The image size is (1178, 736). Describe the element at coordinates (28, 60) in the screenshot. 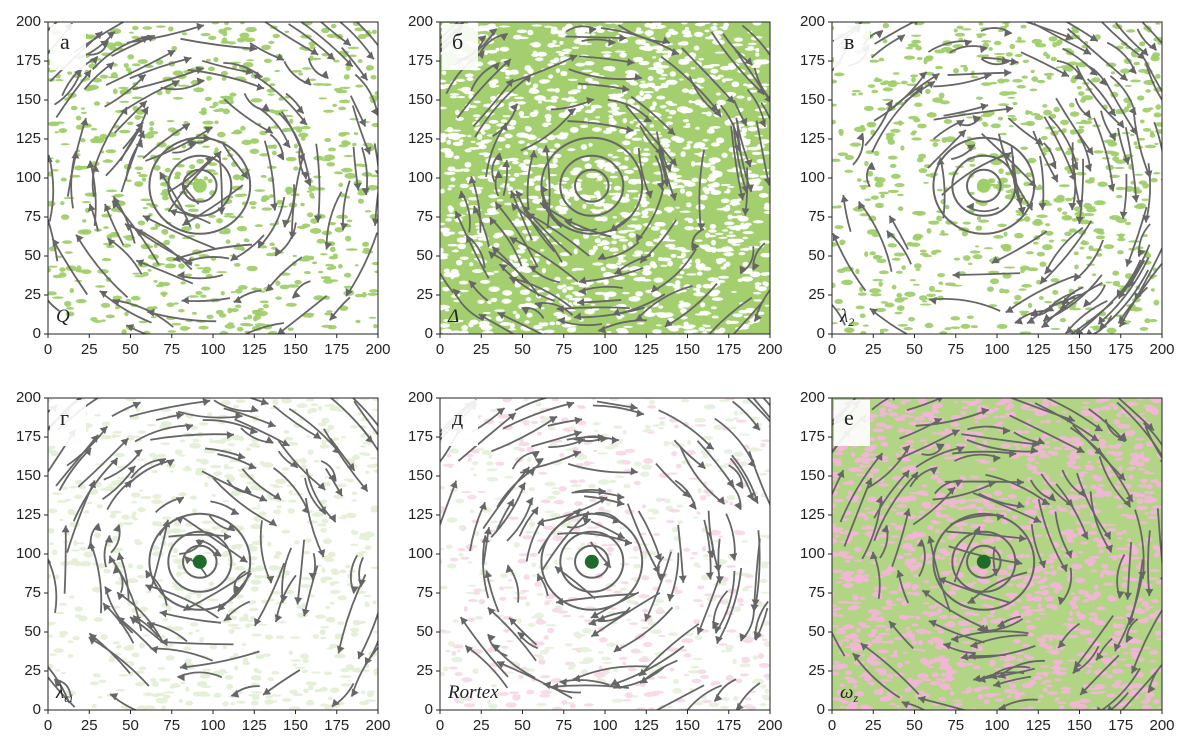

I see `y-tick-label: 175` at that location.